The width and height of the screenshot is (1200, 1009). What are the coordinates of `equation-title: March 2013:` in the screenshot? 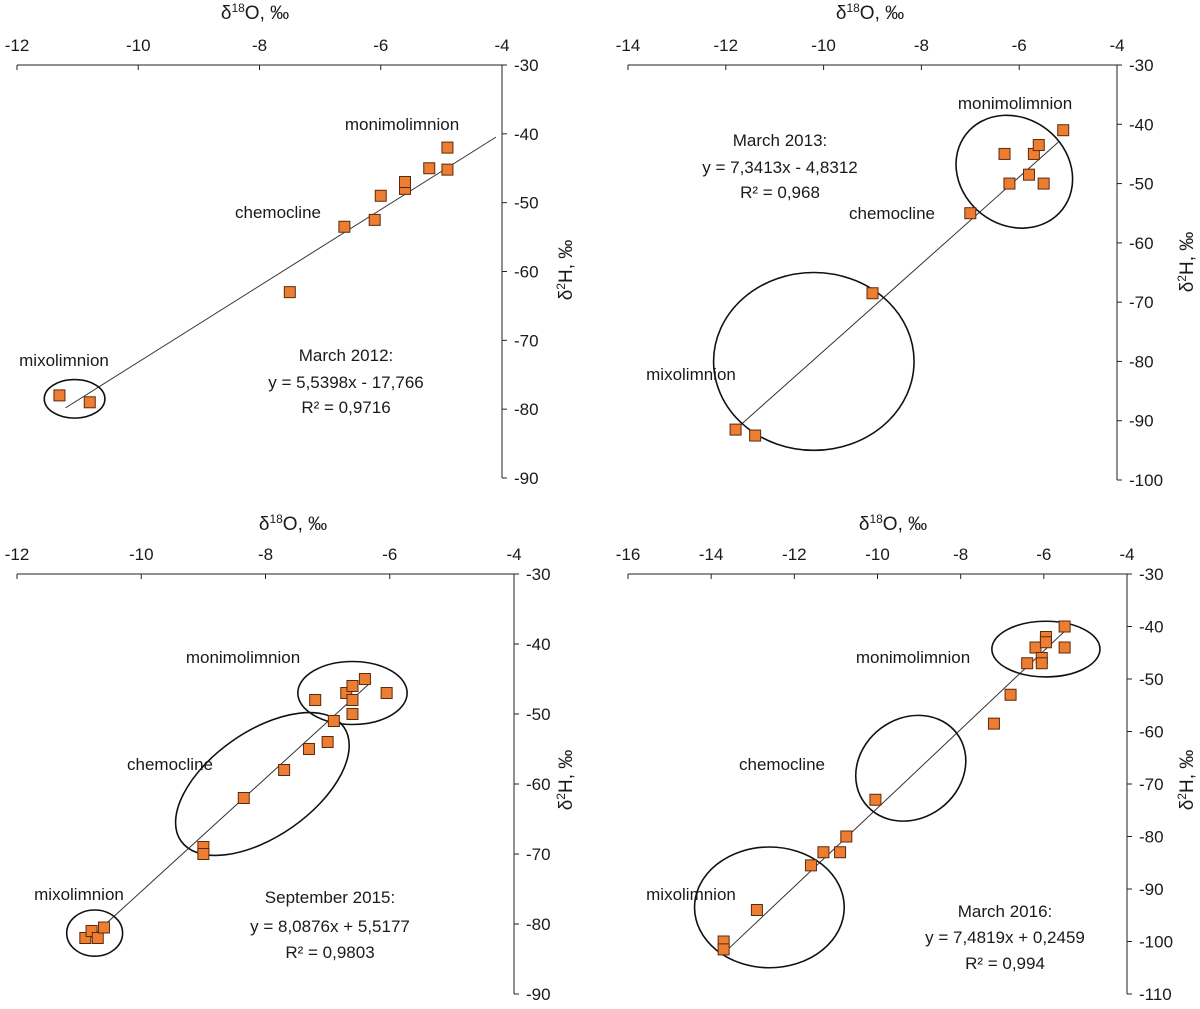 It's located at (780, 140).